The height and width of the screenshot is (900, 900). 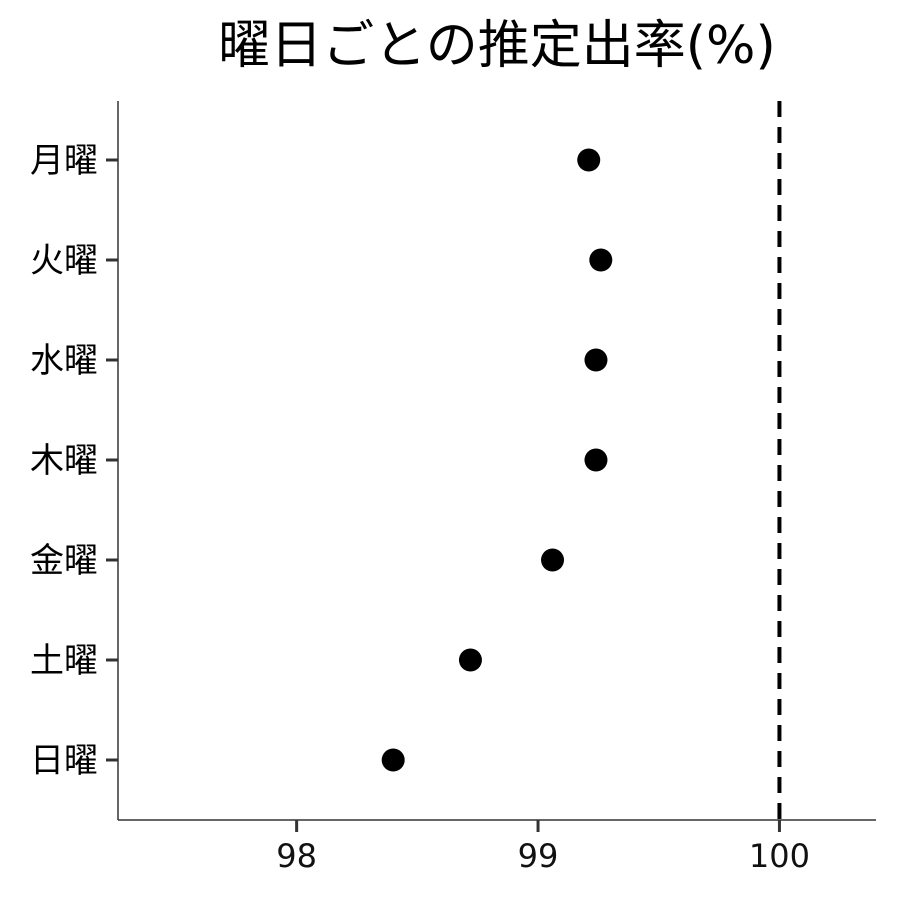 I want to click on y-tick-label: 日曜, so click(x=64, y=761).